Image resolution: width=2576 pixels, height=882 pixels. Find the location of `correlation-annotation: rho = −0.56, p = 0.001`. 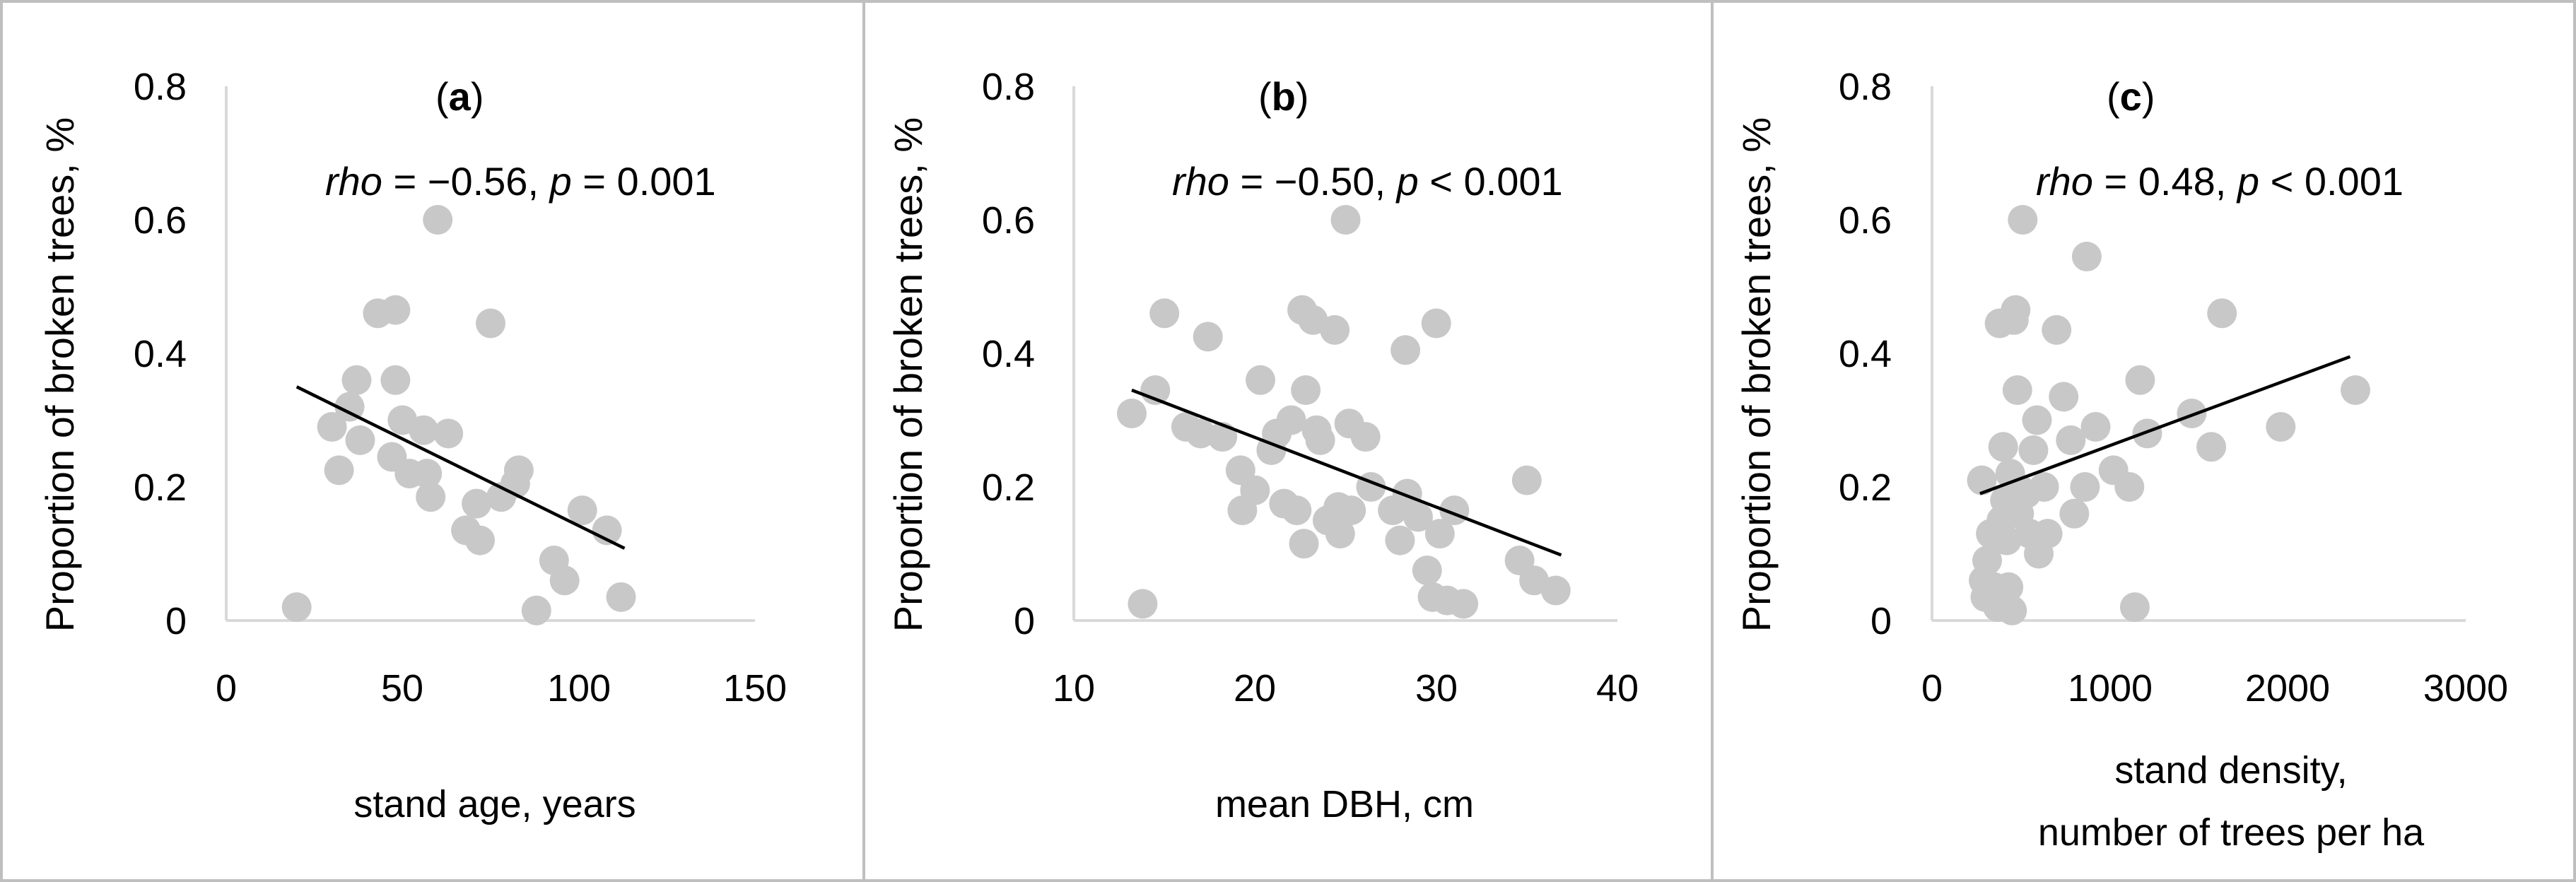

correlation-annotation: rho = −0.56, p = 0.001 is located at coordinates (521, 181).